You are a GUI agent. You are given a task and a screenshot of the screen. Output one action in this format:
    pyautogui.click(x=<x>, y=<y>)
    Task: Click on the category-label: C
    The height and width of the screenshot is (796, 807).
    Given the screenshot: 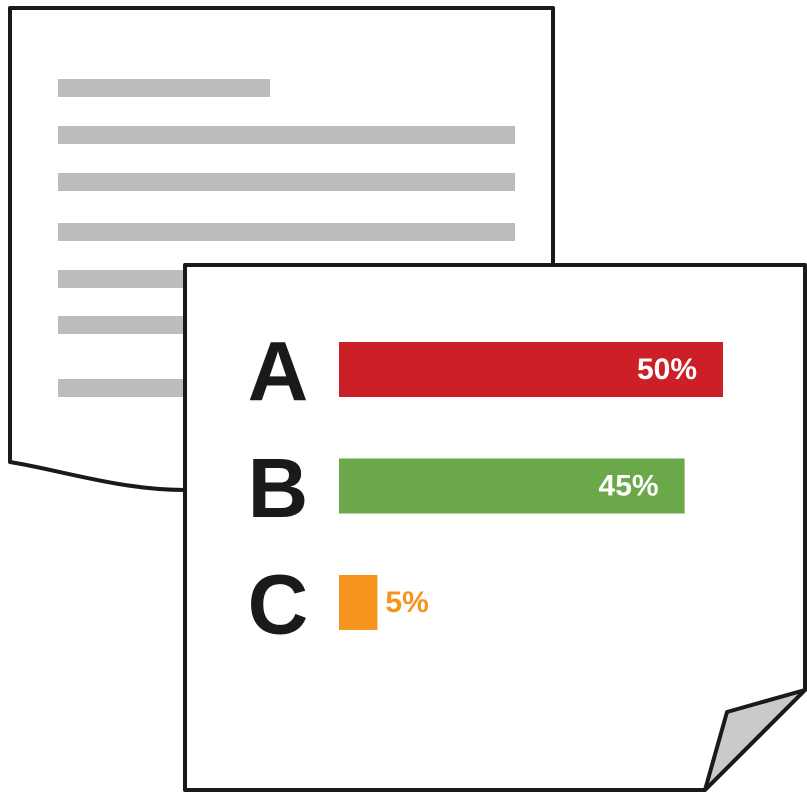 What is the action you would take?
    pyautogui.click(x=278, y=605)
    